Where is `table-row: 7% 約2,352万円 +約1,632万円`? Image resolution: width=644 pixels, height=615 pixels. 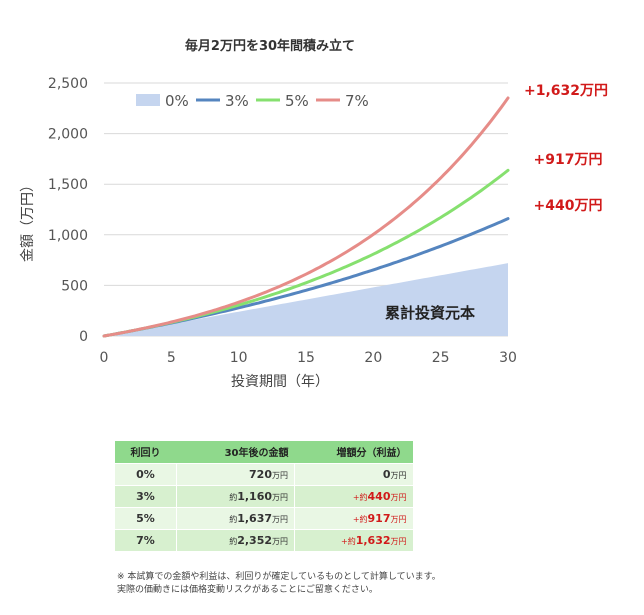
table-row: 7% 約2,352万円 +約1,632万円 is located at coordinates (263, 539).